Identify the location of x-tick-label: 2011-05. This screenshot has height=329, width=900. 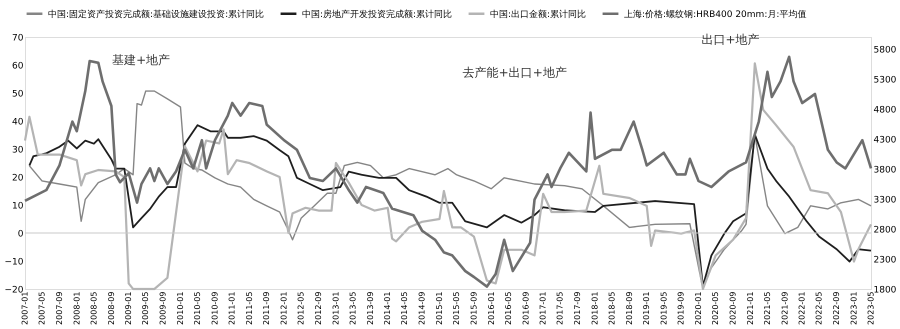
(249, 308).